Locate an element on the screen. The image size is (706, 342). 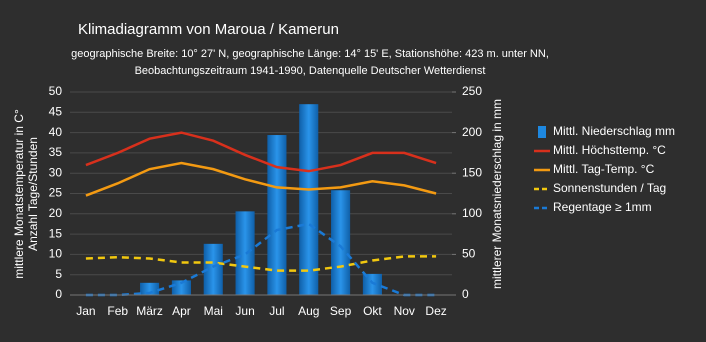
y-tick-label: 0 is located at coordinates (58, 294).